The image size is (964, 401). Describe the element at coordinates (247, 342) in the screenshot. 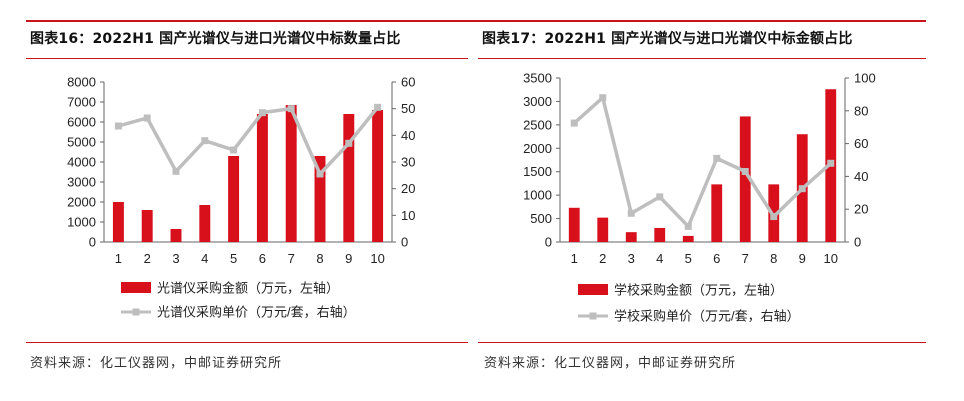

I see `left-bottom-rule` at that location.